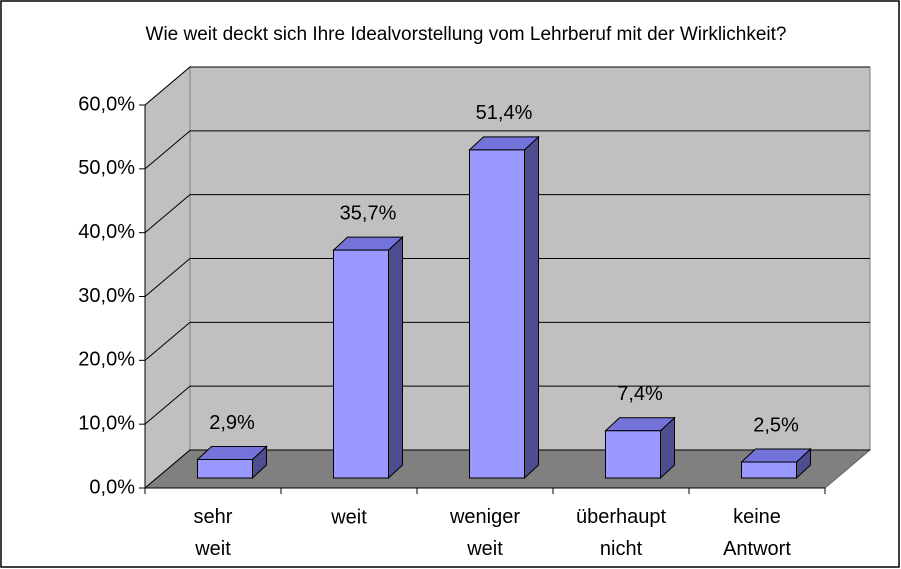  Describe the element at coordinates (504, 113) in the screenshot. I see `data-label: 51,4%` at that location.